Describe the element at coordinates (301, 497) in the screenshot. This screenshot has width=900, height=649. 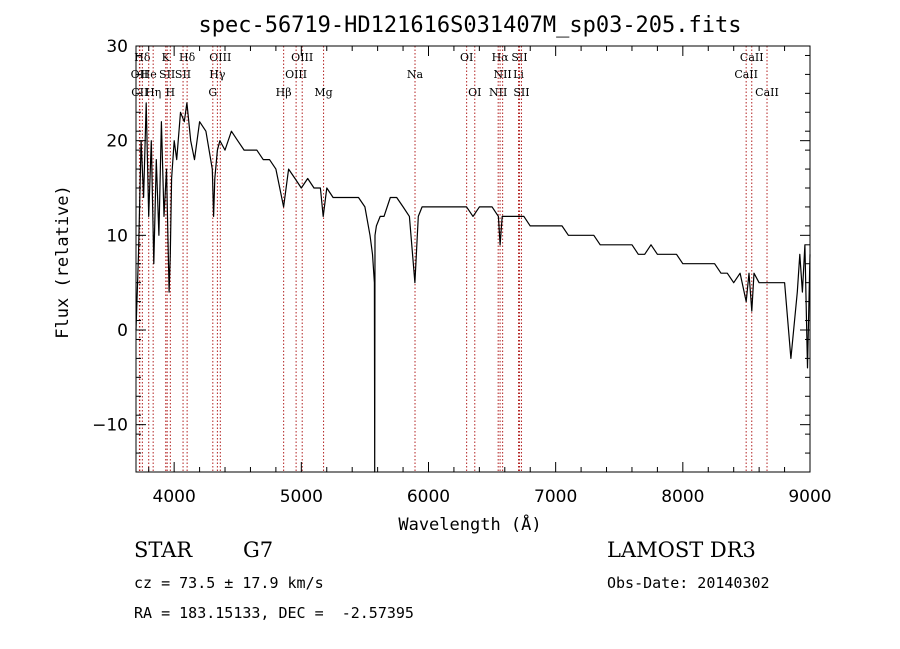
I see `x-tick-label-1: 5000` at that location.